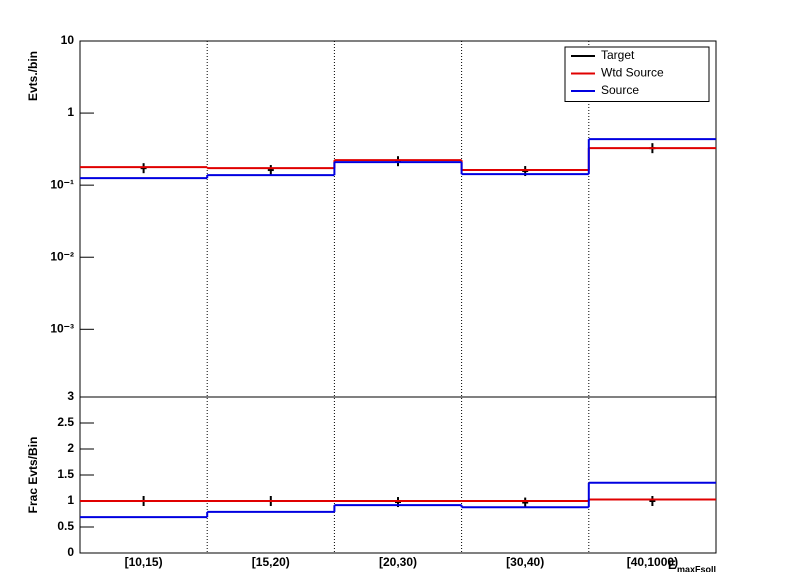 This screenshot has height=572, width=796. What do you see at coordinates (652, 562) in the screenshot?
I see `x-tick-label: [40,1000)` at bounding box center [652, 562].